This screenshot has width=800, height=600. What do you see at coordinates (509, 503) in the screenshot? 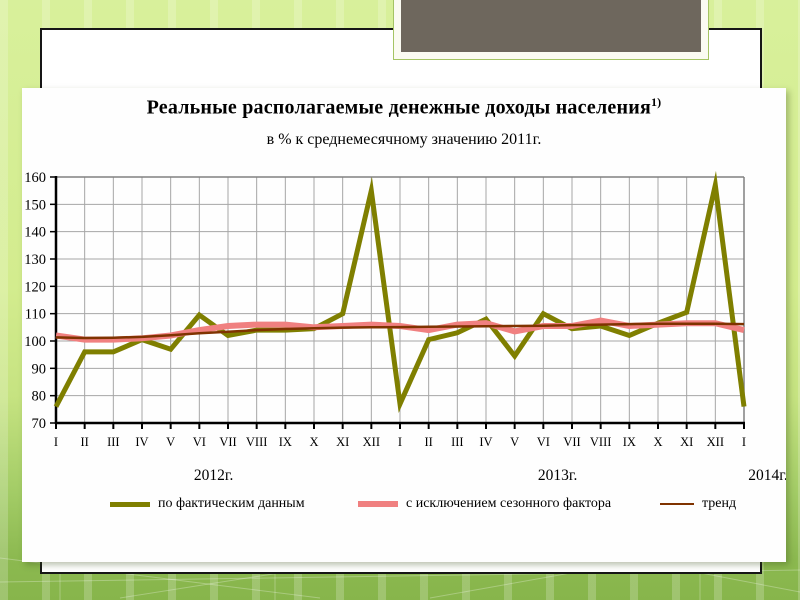
I see `legend-label-seasonal: с исключением сезонного фактора` at bounding box center [509, 503].